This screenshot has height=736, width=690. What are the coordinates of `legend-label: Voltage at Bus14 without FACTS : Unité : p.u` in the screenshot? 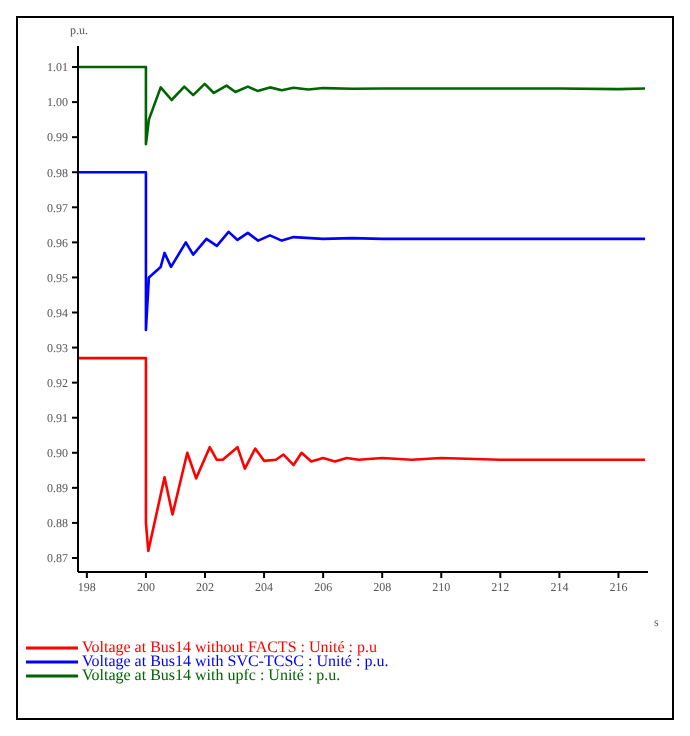 It's located at (229, 647).